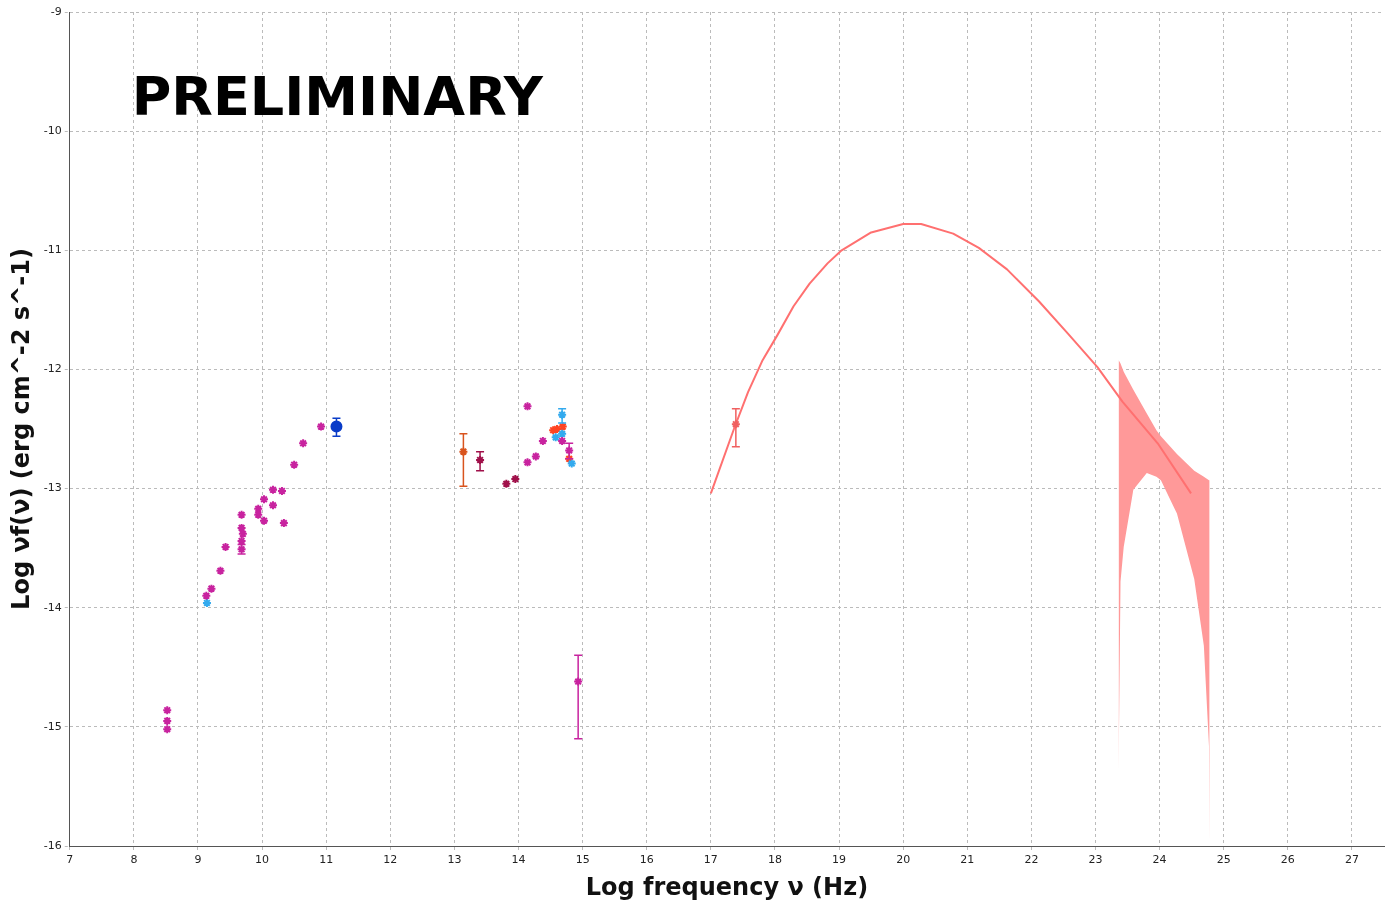 This screenshot has height=911, width=1391. Describe the element at coordinates (518, 860) in the screenshot. I see `x-tick-label: 14` at that location.